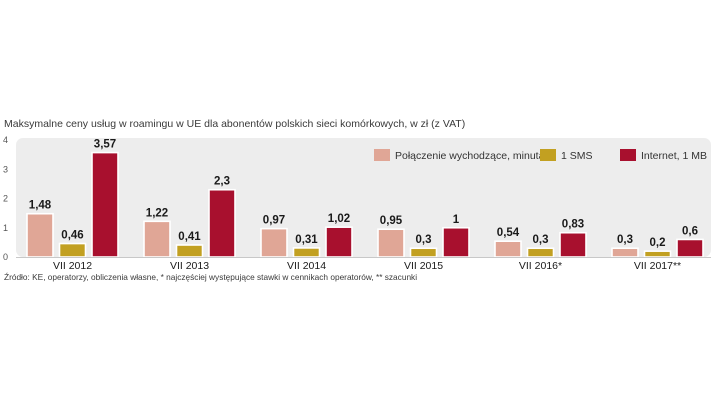 This screenshot has width=720, height=406. What do you see at coordinates (577, 156) in the screenshot?
I see `legend-label-2: 1 SMS` at bounding box center [577, 156].